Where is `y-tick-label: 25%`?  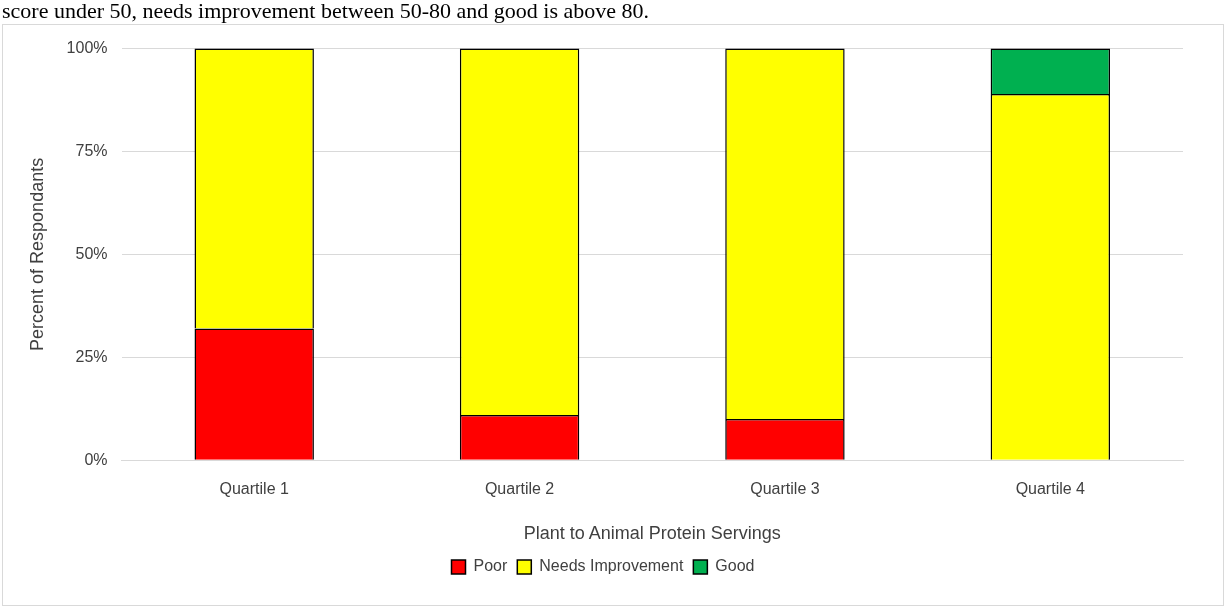
y-tick-label: 25% is located at coordinates (91, 356).